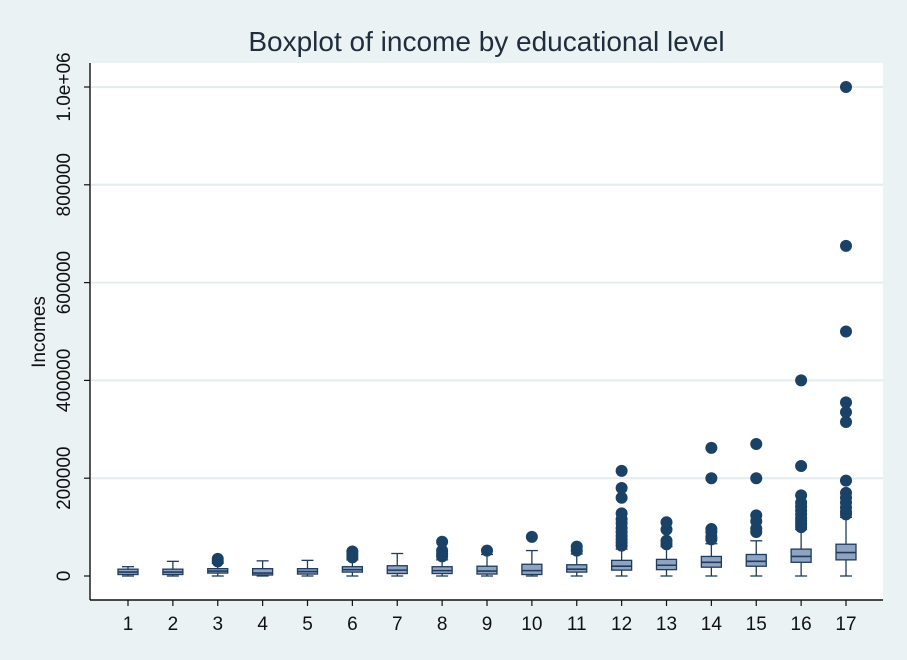  Describe the element at coordinates (845, 624) in the screenshot. I see `x-tick-label: 17` at that location.